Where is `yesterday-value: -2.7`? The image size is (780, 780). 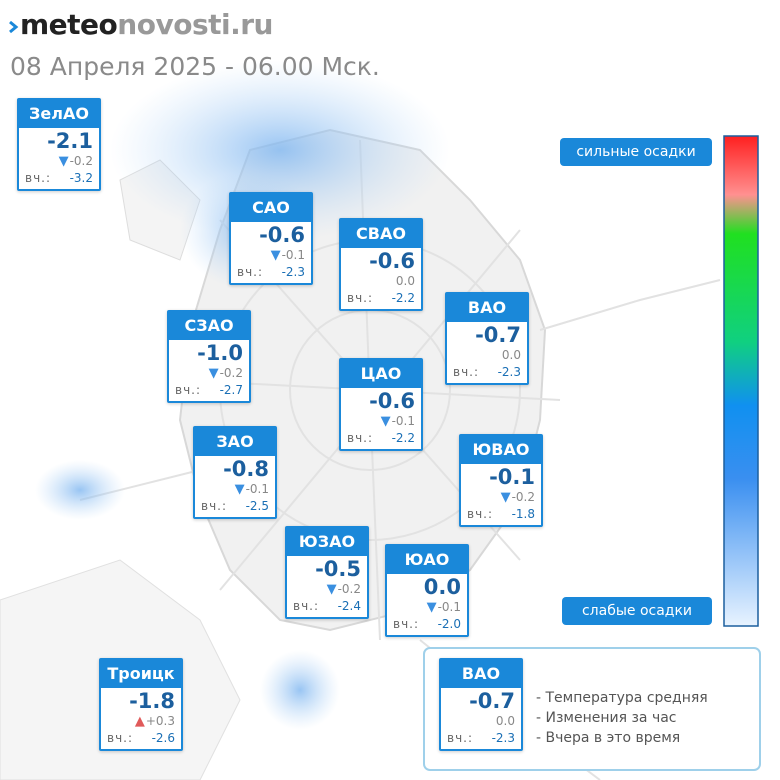 yesterday-value: -2.7 is located at coordinates (231, 390).